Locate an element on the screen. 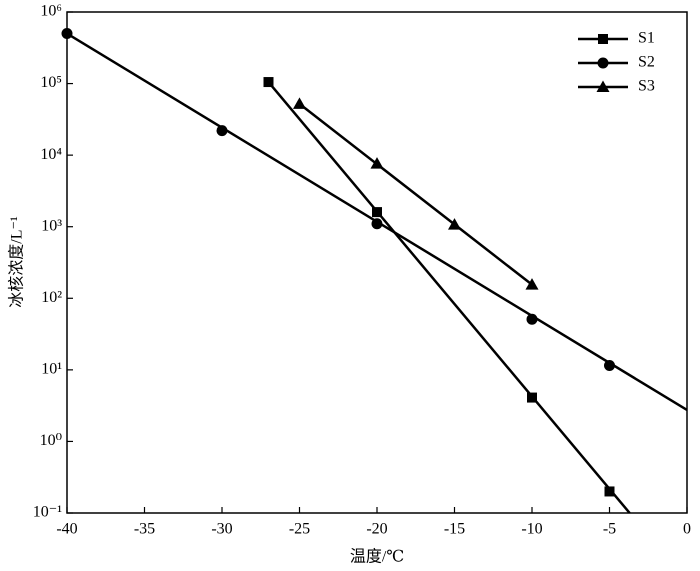 The height and width of the screenshot is (571, 700). x-tick-label: -10 is located at coordinates (531, 529).